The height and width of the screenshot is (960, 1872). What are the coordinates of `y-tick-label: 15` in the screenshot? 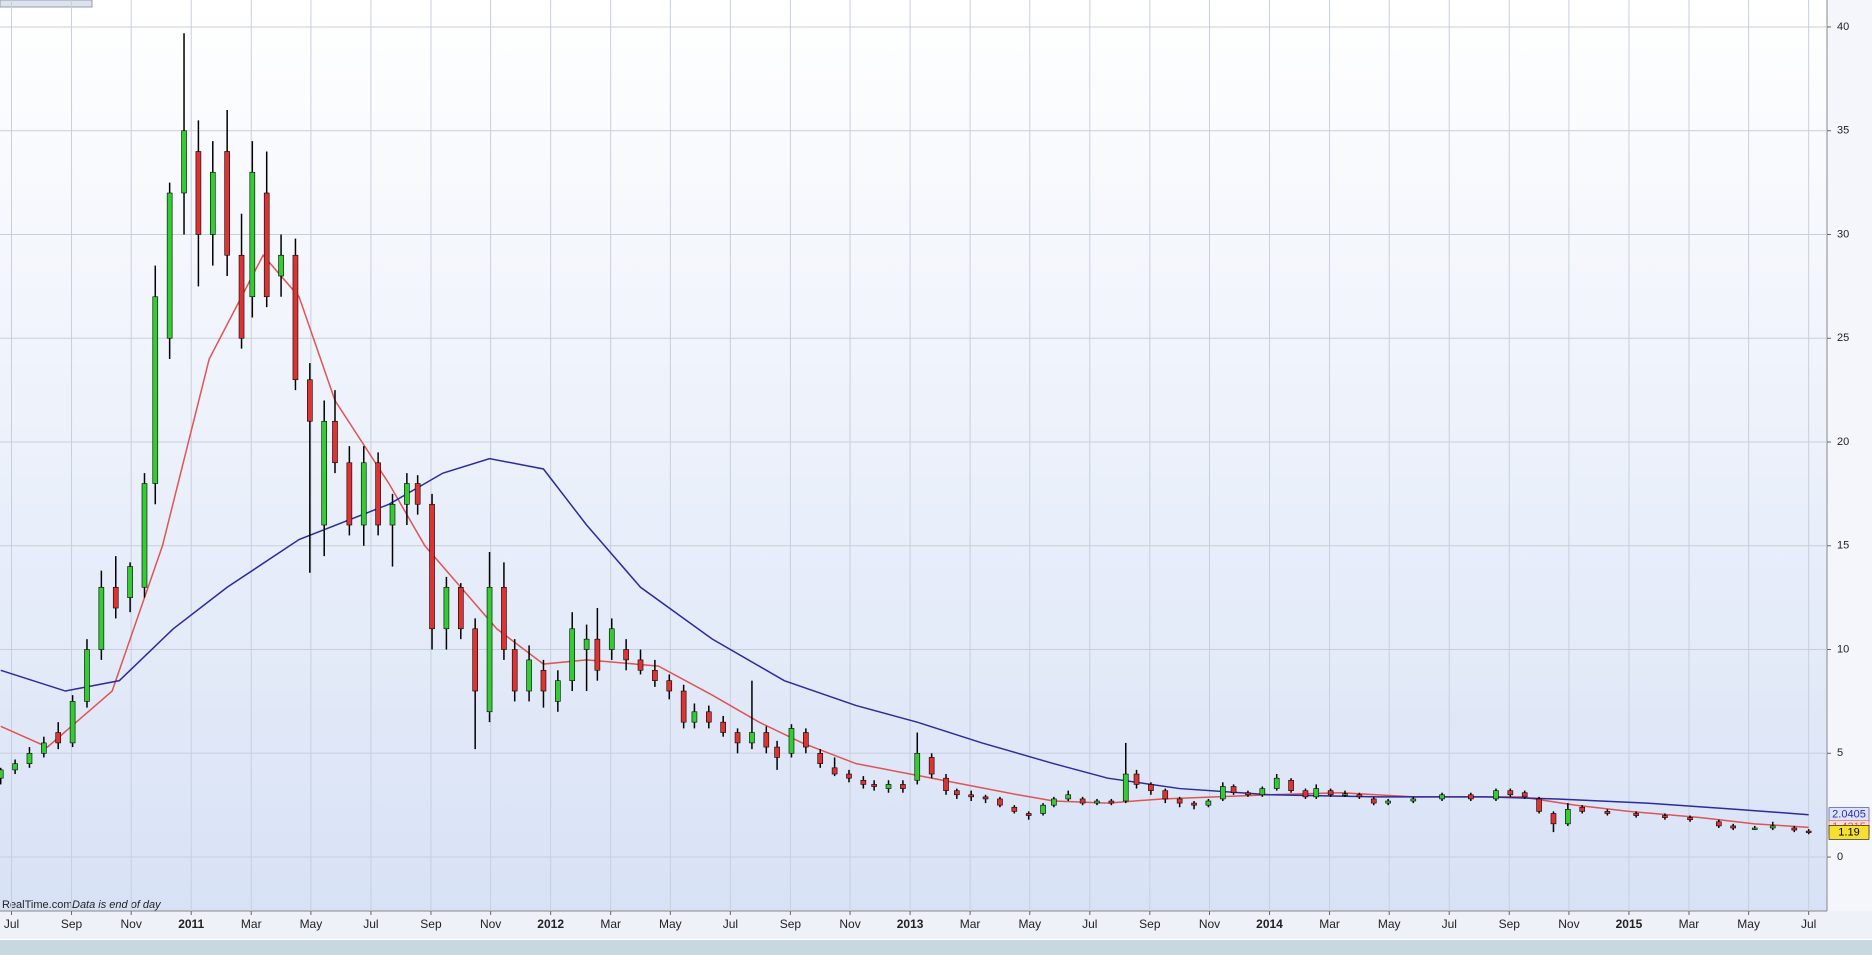 It's located at (1843, 546).